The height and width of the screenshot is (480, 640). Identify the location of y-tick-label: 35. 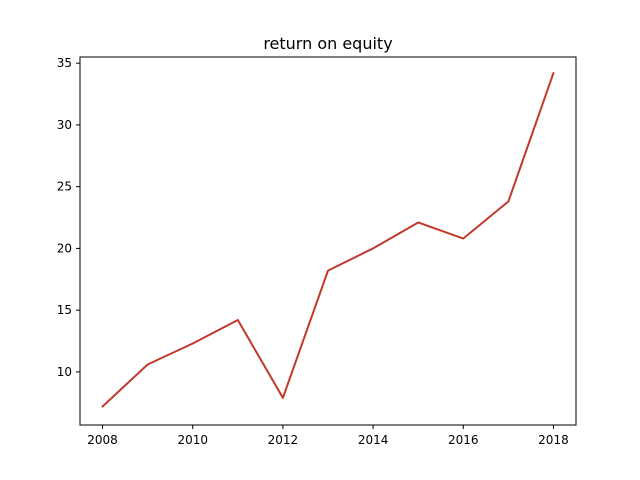
(64, 63).